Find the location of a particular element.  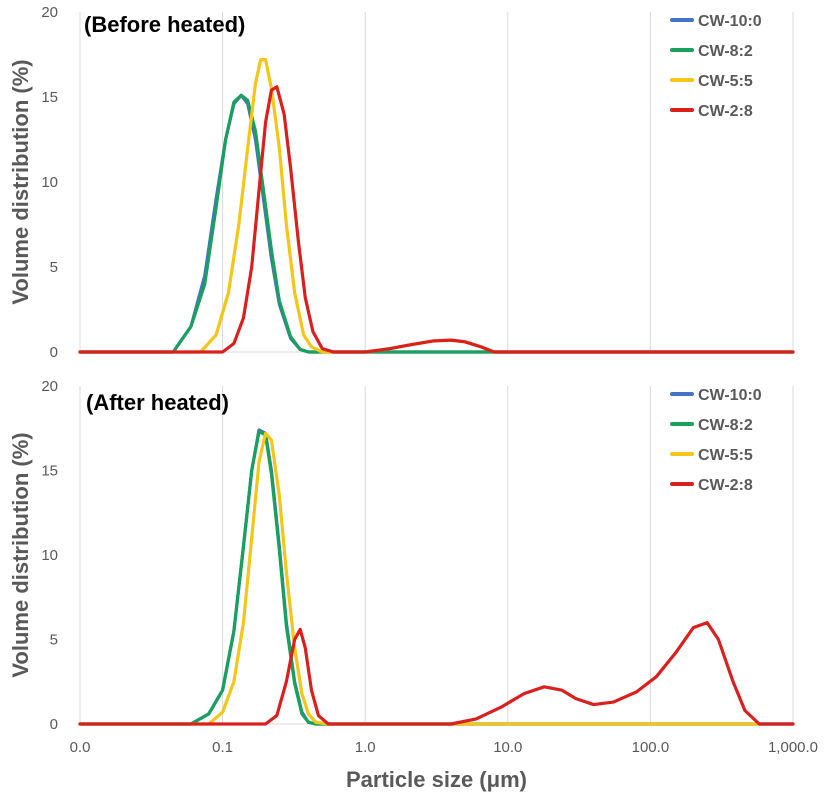

x-tick-label: 0.1 is located at coordinates (222, 747).